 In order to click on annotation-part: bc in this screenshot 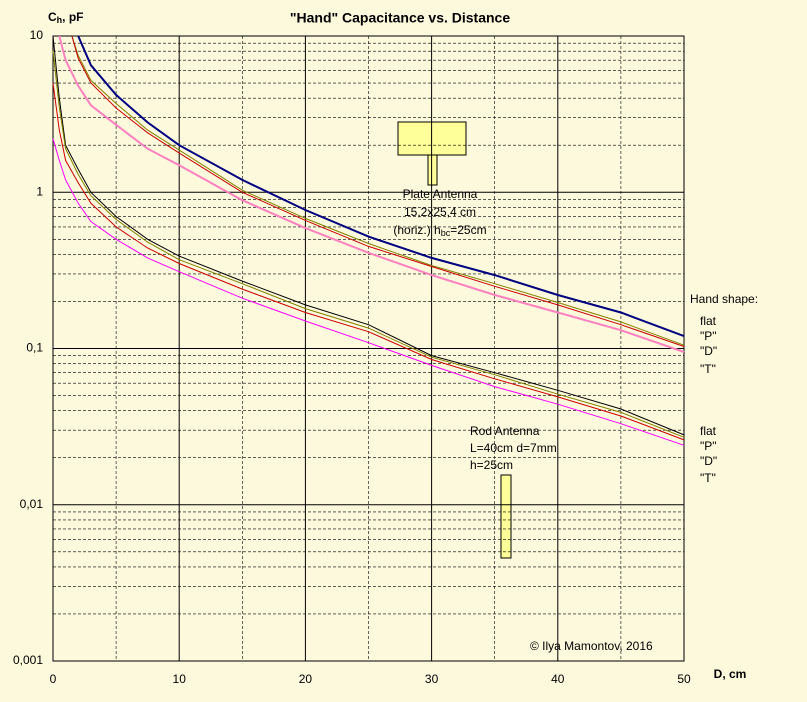, I will do `click(446, 233)`.